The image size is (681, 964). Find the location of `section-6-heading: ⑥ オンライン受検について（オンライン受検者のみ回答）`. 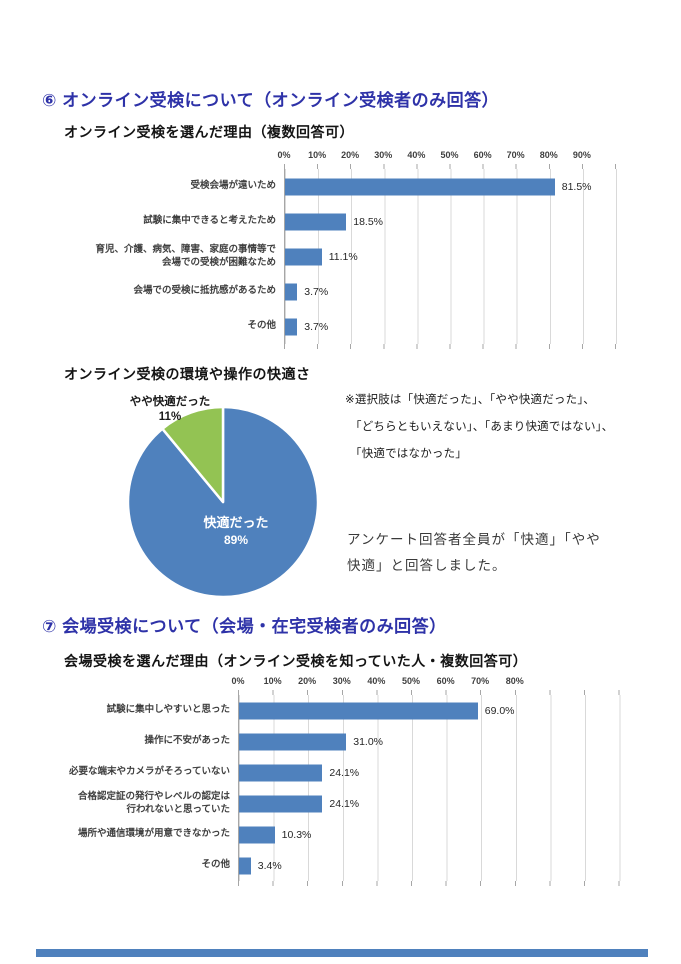

section-6-heading: ⑥ オンライン受検について（オンライン受検者のみ回答） is located at coordinates (271, 100).